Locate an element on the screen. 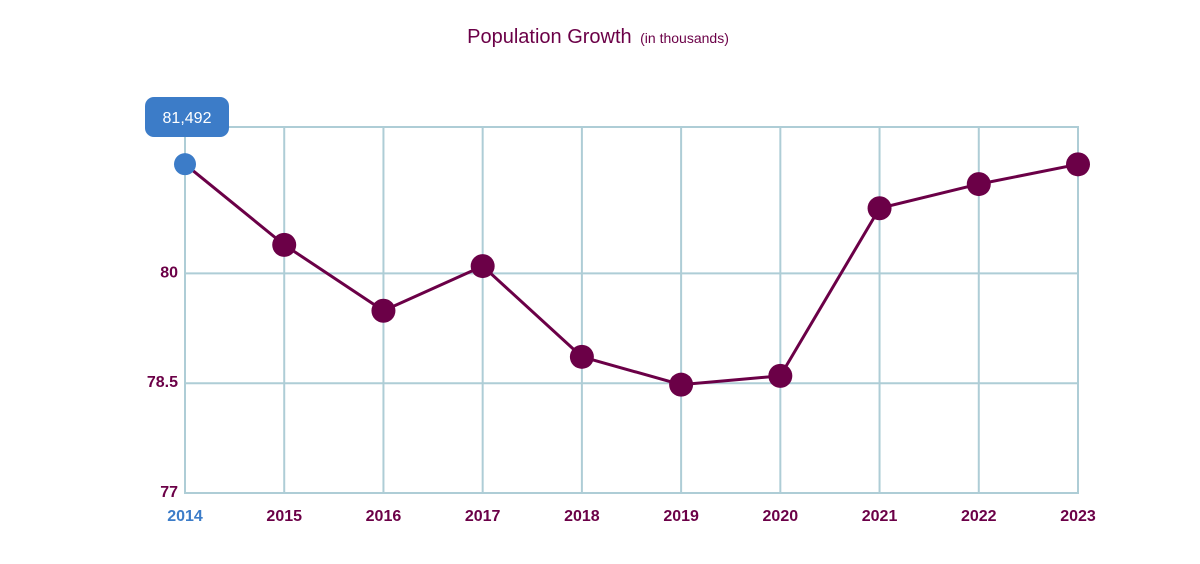 Image resolution: width=1200 pixels, height=564 pixels. y-tick-label: 77 is located at coordinates (169, 492).